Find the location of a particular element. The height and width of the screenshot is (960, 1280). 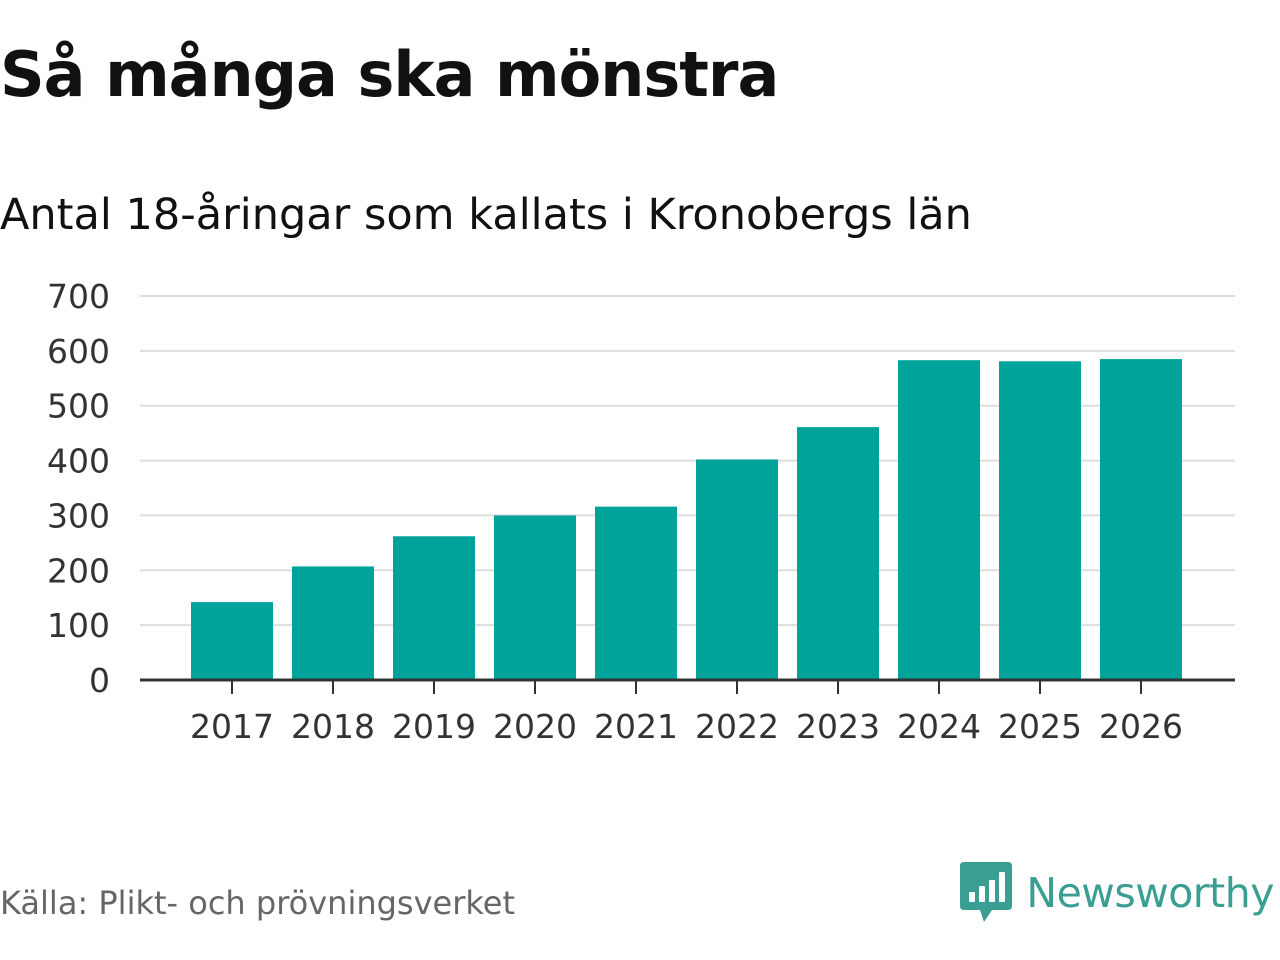

x-tick-label: 2020 is located at coordinates (535, 726).